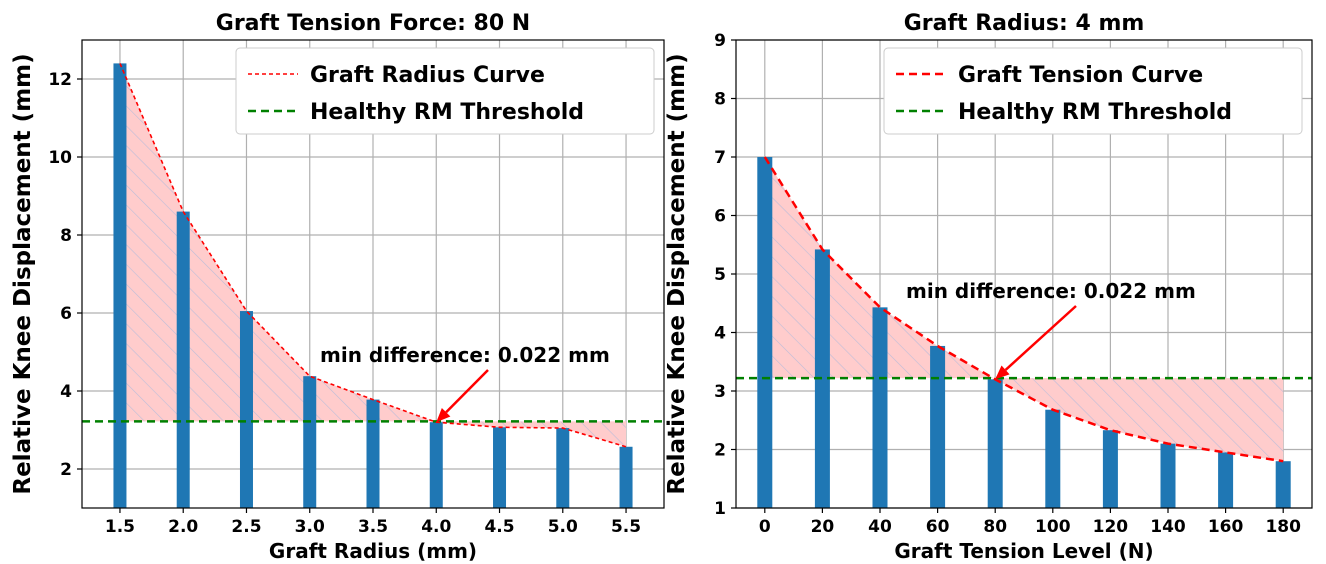 This screenshot has width=1326, height=564. Describe the element at coordinates (1023, 551) in the screenshot. I see `x-axis-label: Graft Tension Level (N)` at that location.